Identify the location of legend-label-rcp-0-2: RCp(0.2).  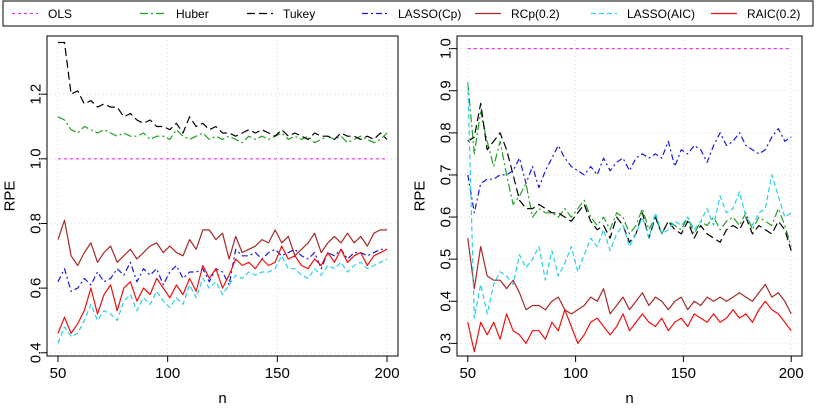
(535, 14).